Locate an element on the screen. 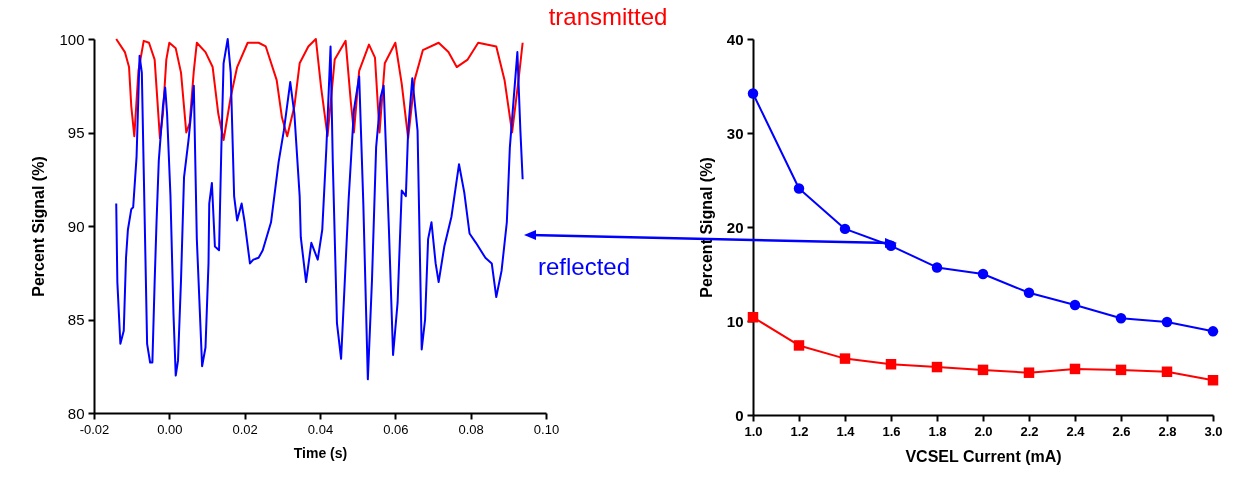 This screenshot has width=1256, height=482. x-tick-label: 0.04 is located at coordinates (320, 429).